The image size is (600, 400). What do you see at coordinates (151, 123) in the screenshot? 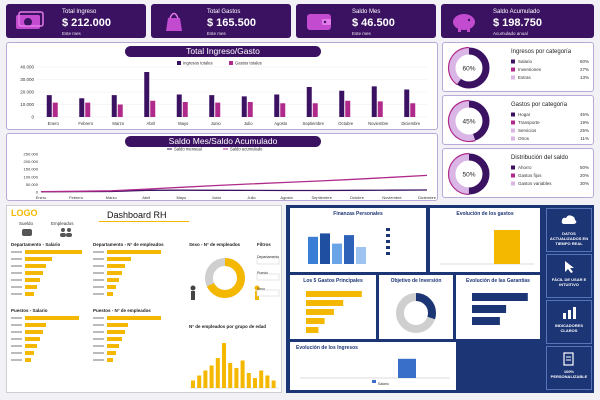
I see `x-tick-label: Abril` at bounding box center [151, 123].